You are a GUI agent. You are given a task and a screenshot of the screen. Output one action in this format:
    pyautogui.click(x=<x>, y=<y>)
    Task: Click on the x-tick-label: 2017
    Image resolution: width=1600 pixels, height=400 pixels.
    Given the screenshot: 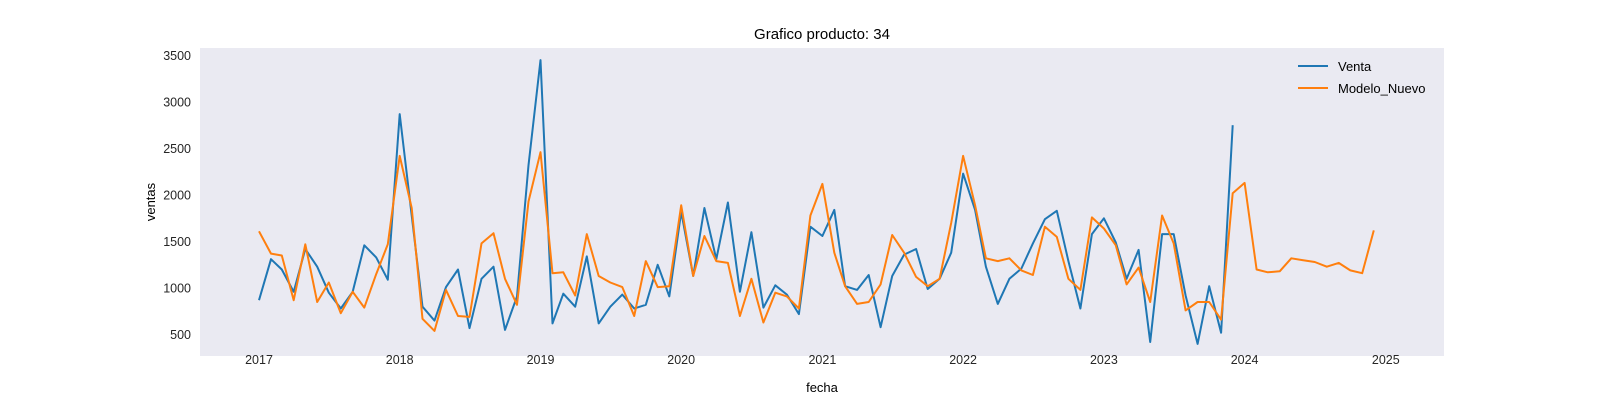 What is the action you would take?
    pyautogui.click(x=259, y=360)
    